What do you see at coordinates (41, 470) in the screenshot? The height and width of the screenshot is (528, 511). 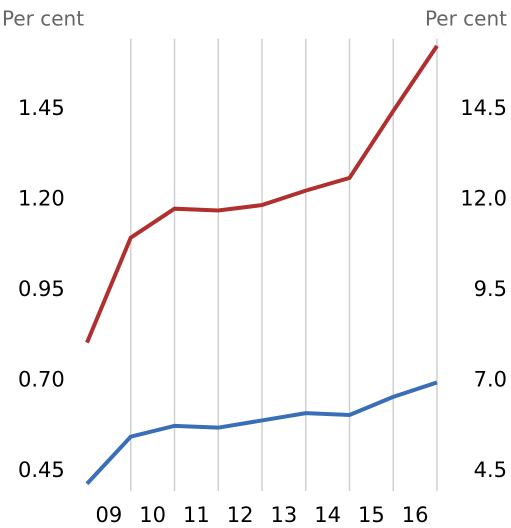 I see `y-tick-label: 0.45` at bounding box center [41, 470].